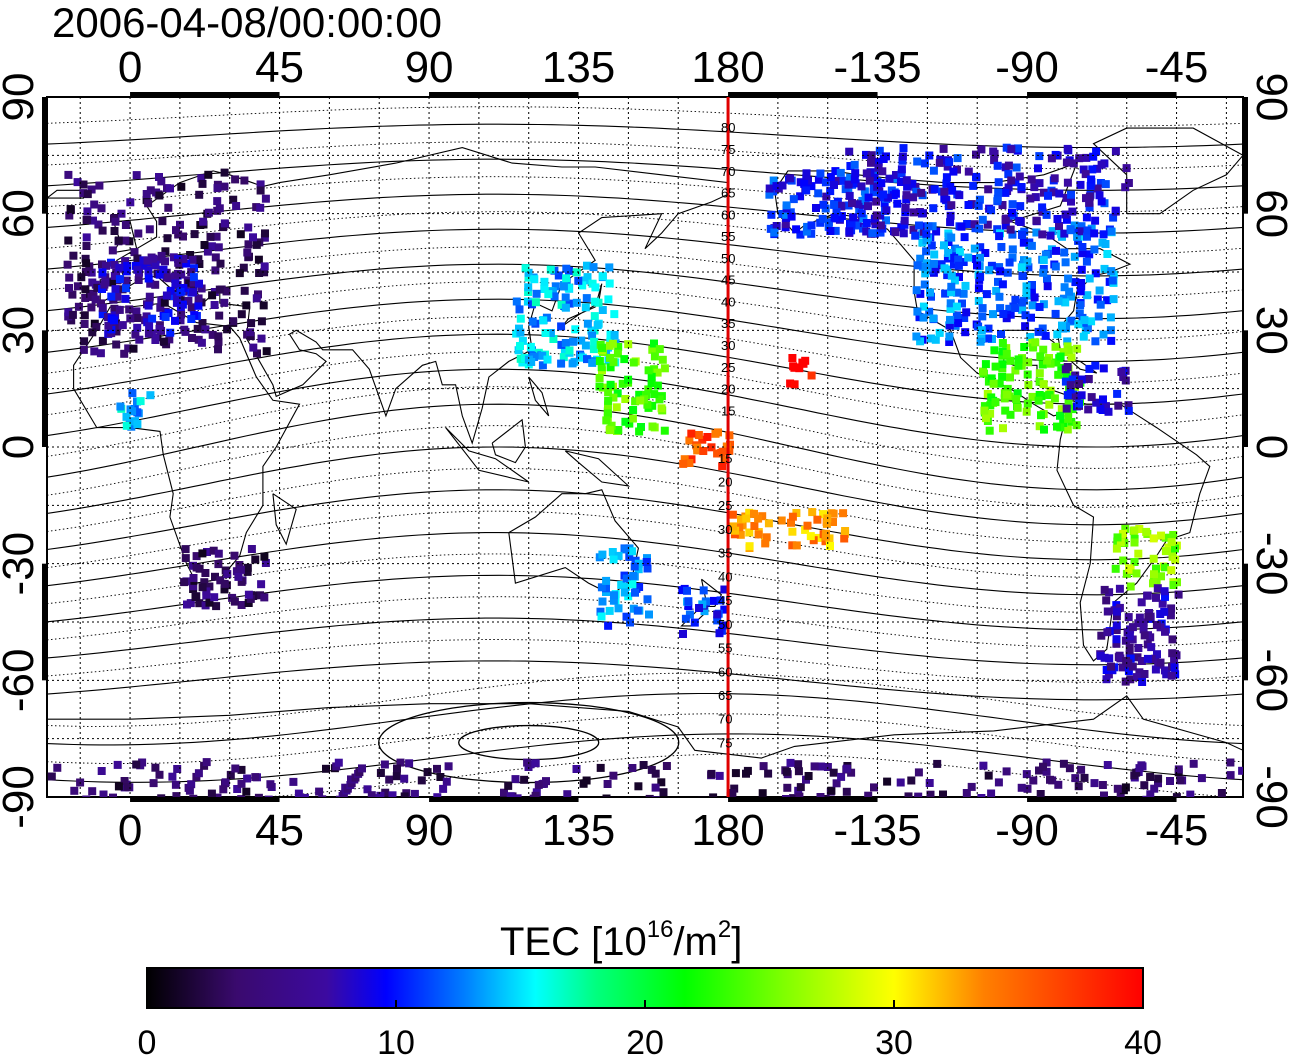  What do you see at coordinates (645, 486) in the screenshot?
I see `mlat-contour` at bounding box center [645, 486].